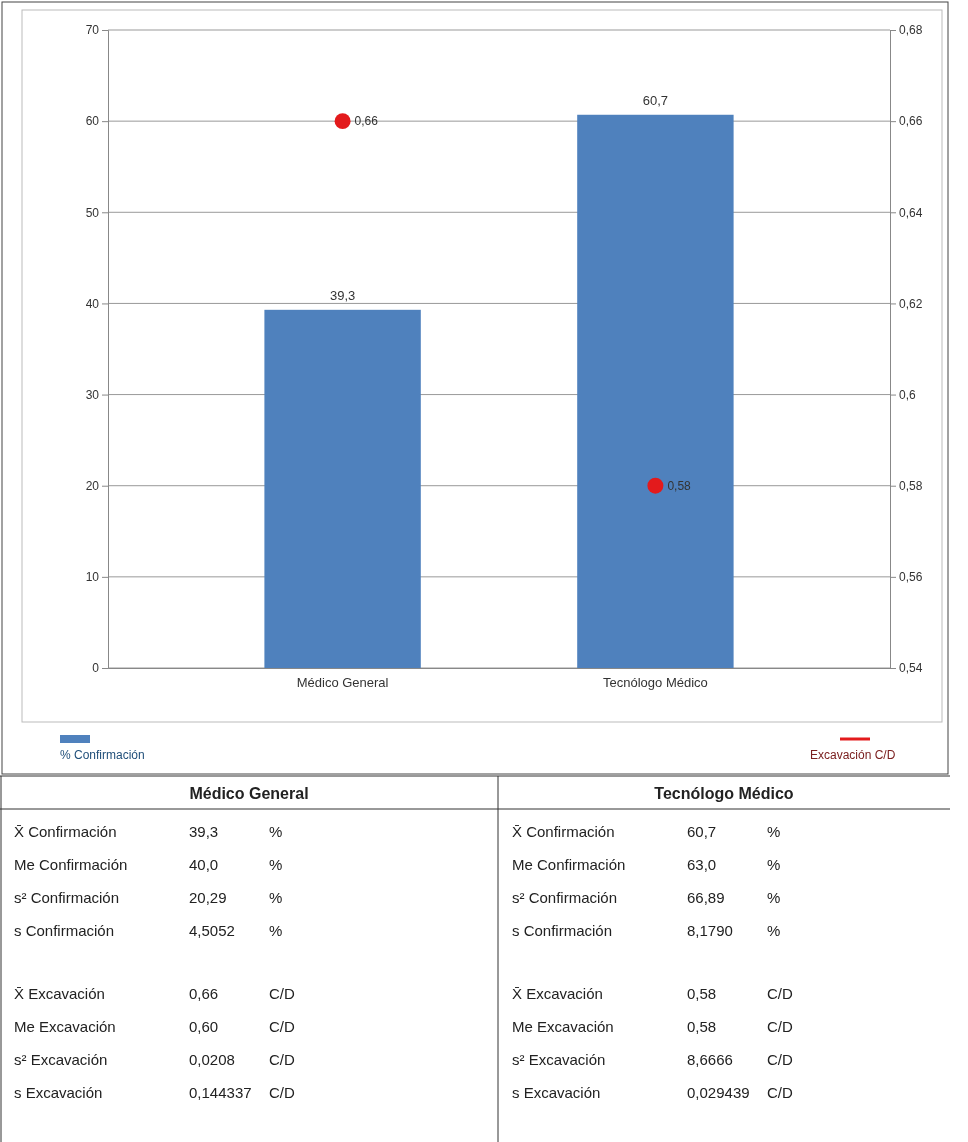 This screenshot has width=968, height=1142. I want to click on y2-tick-label: 0,68, so click(911, 30).